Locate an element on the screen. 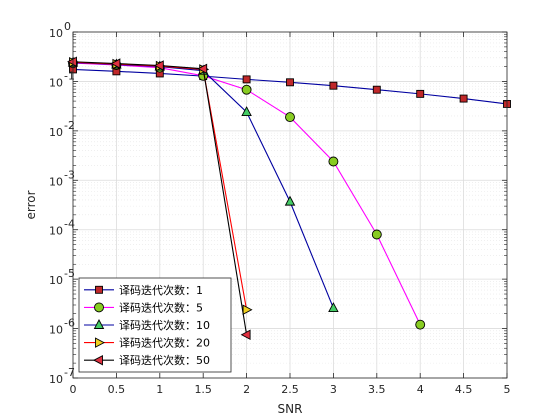 The width and height of the screenshot is (560, 420). y-tick-exponent: 0 is located at coordinates (67, 26).